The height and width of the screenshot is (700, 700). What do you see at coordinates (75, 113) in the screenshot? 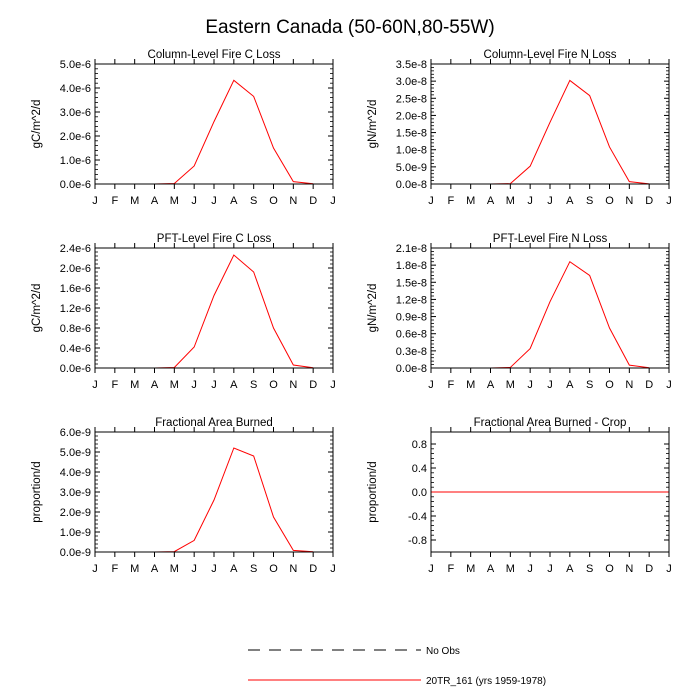
I see `y-tick-label: 3.0e-6` at bounding box center [75, 113].